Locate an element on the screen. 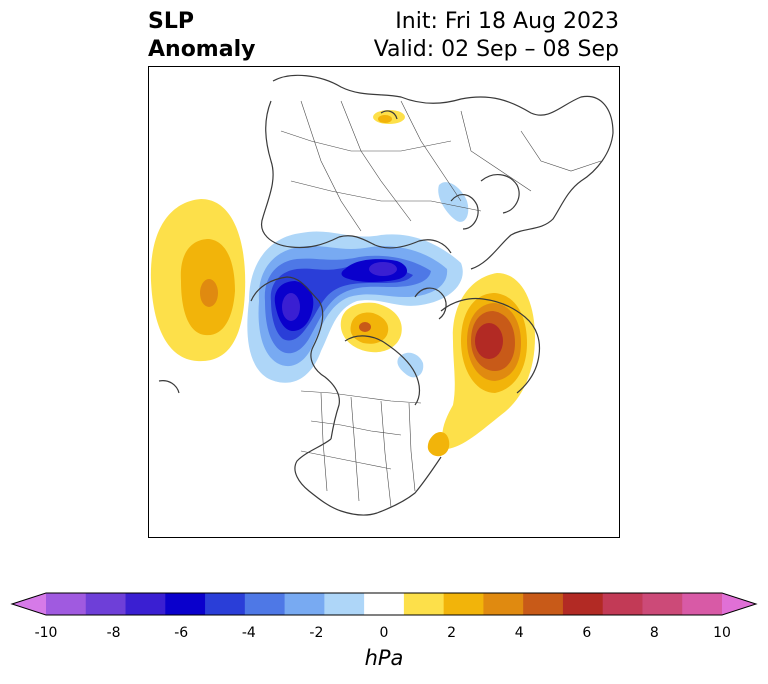 The height and width of the screenshot is (684, 768). colorbar-extend-min is located at coordinates (29, 604).